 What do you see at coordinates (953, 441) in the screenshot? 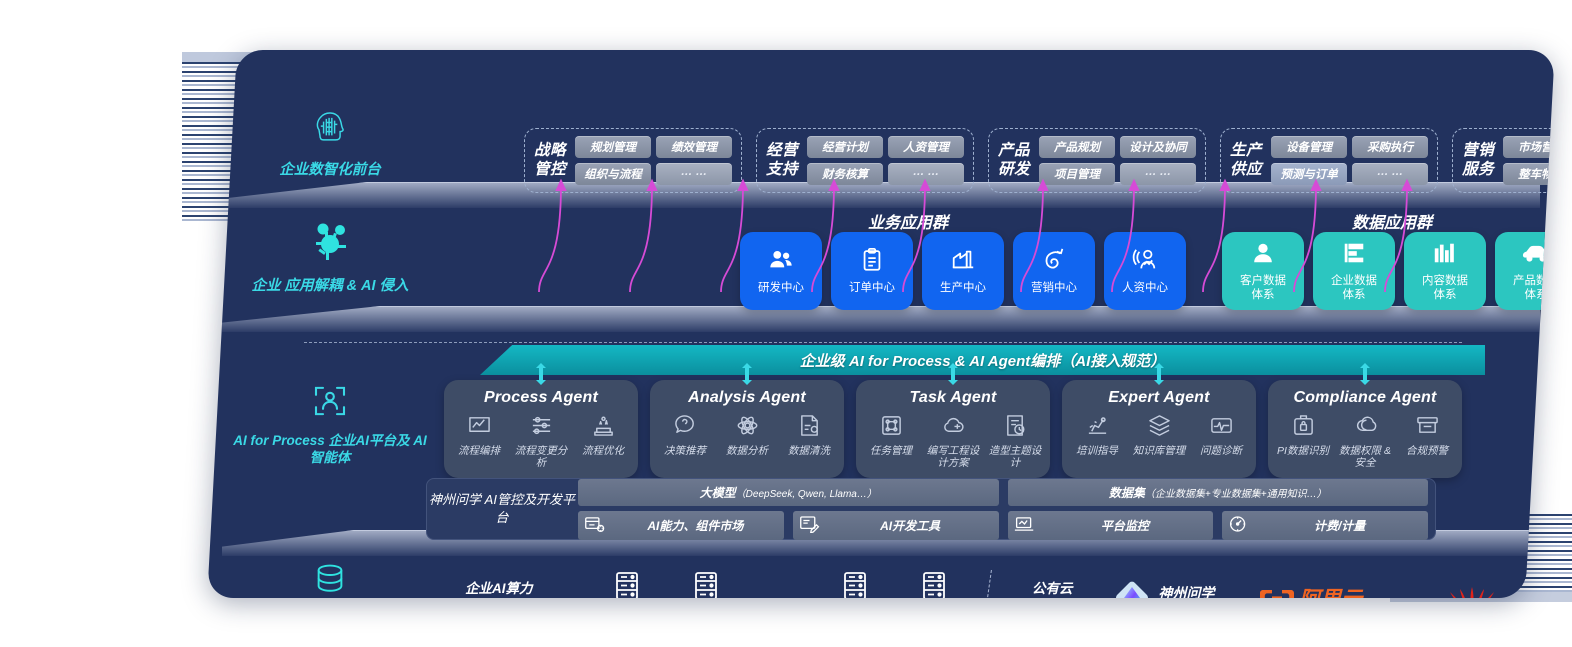
I see `agent-function: 编写工程设计方案` at bounding box center [953, 441].